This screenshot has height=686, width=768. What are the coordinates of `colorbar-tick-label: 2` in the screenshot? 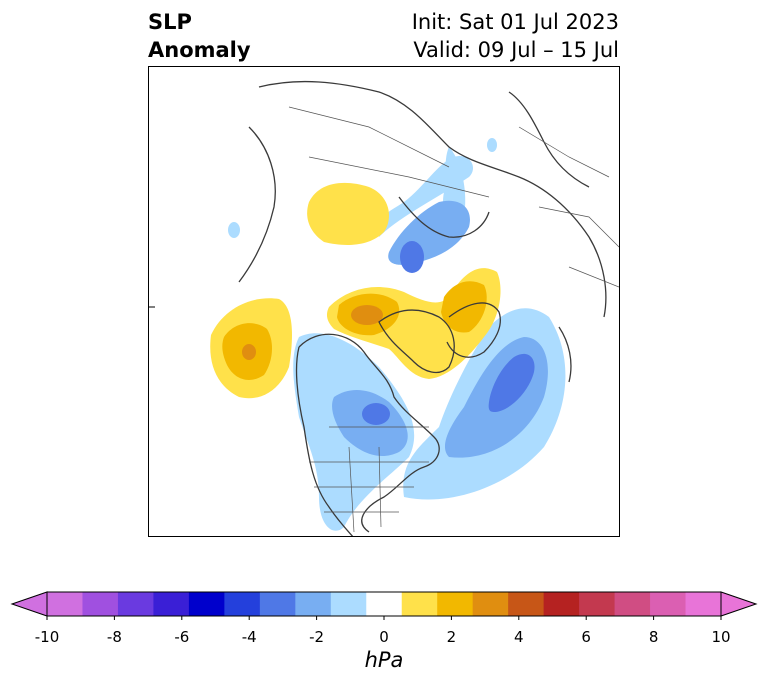 It's located at (451, 637).